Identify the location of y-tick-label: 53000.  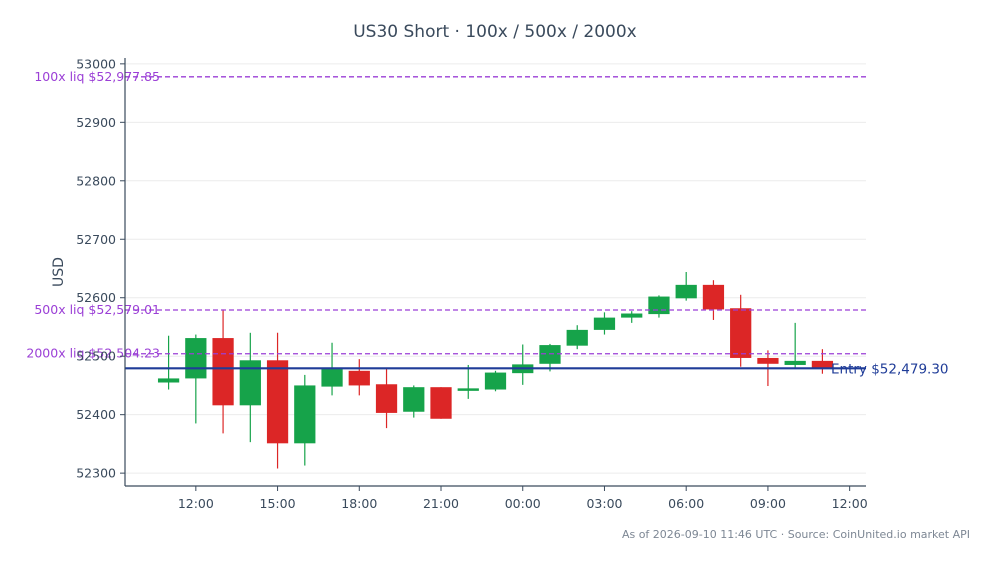
(96, 63).